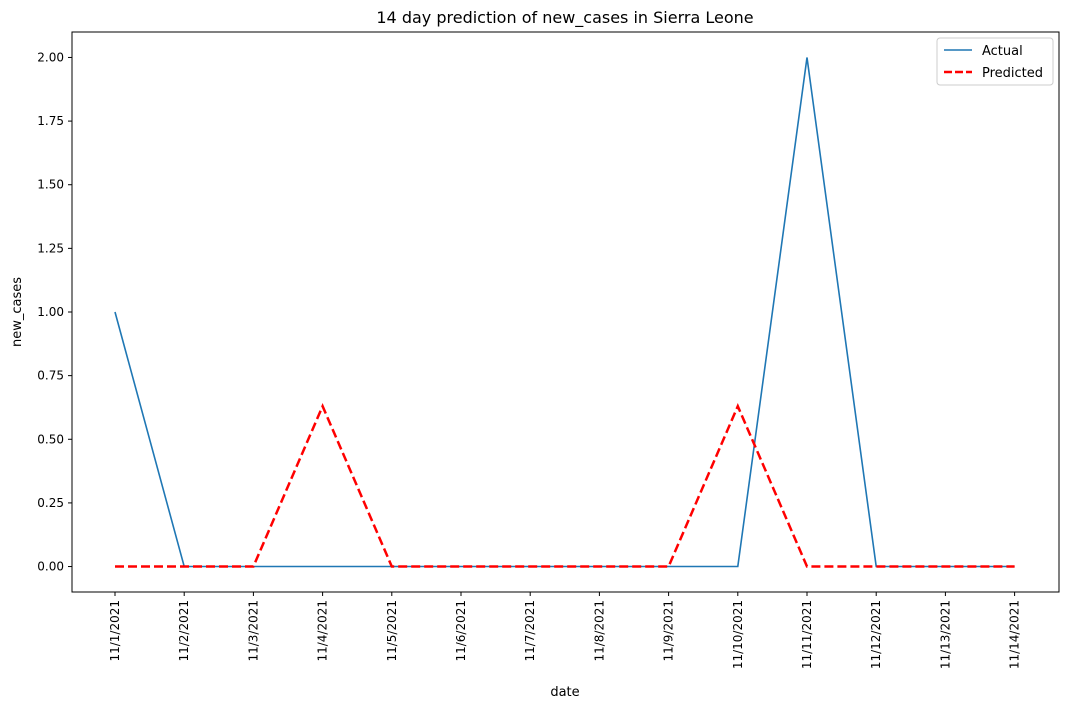  Describe the element at coordinates (50, 567) in the screenshot. I see `y-tick-label: 0.00` at that location.